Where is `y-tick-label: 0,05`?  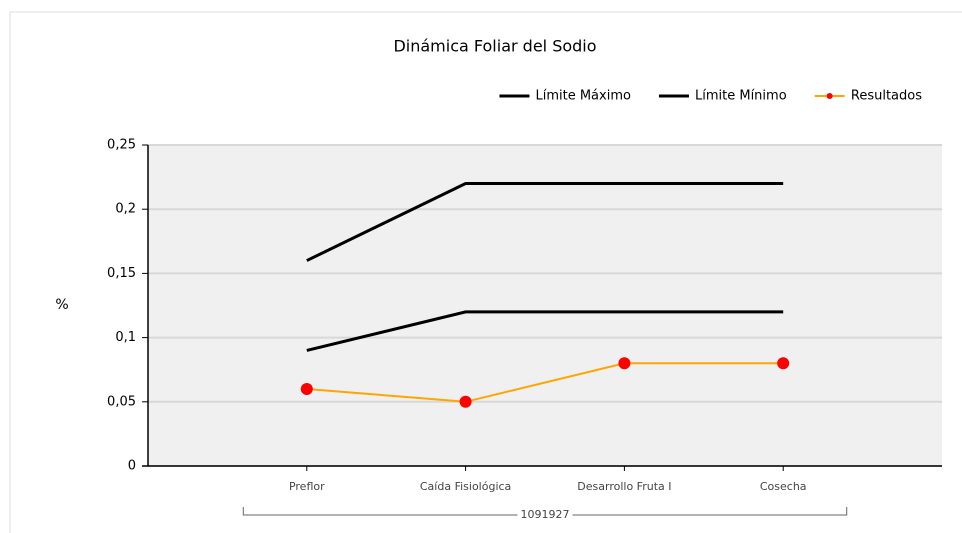
y-tick-label: 0,05 is located at coordinates (121, 401).